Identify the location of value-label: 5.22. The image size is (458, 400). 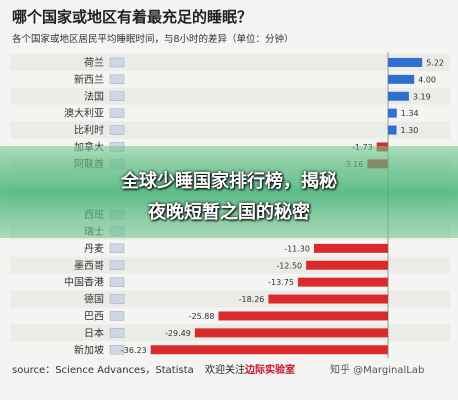
(435, 62).